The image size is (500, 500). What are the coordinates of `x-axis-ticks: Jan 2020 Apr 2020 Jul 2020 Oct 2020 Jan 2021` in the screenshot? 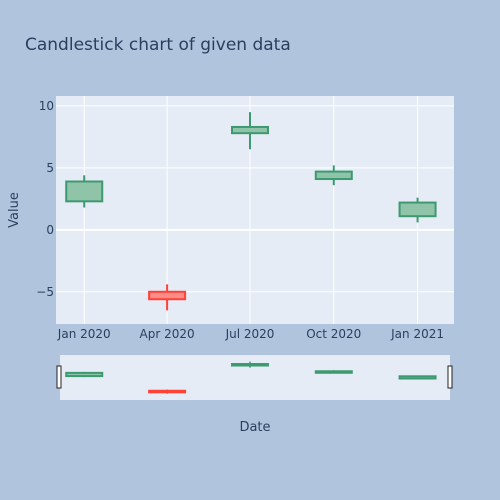 It's located at (250, 334).